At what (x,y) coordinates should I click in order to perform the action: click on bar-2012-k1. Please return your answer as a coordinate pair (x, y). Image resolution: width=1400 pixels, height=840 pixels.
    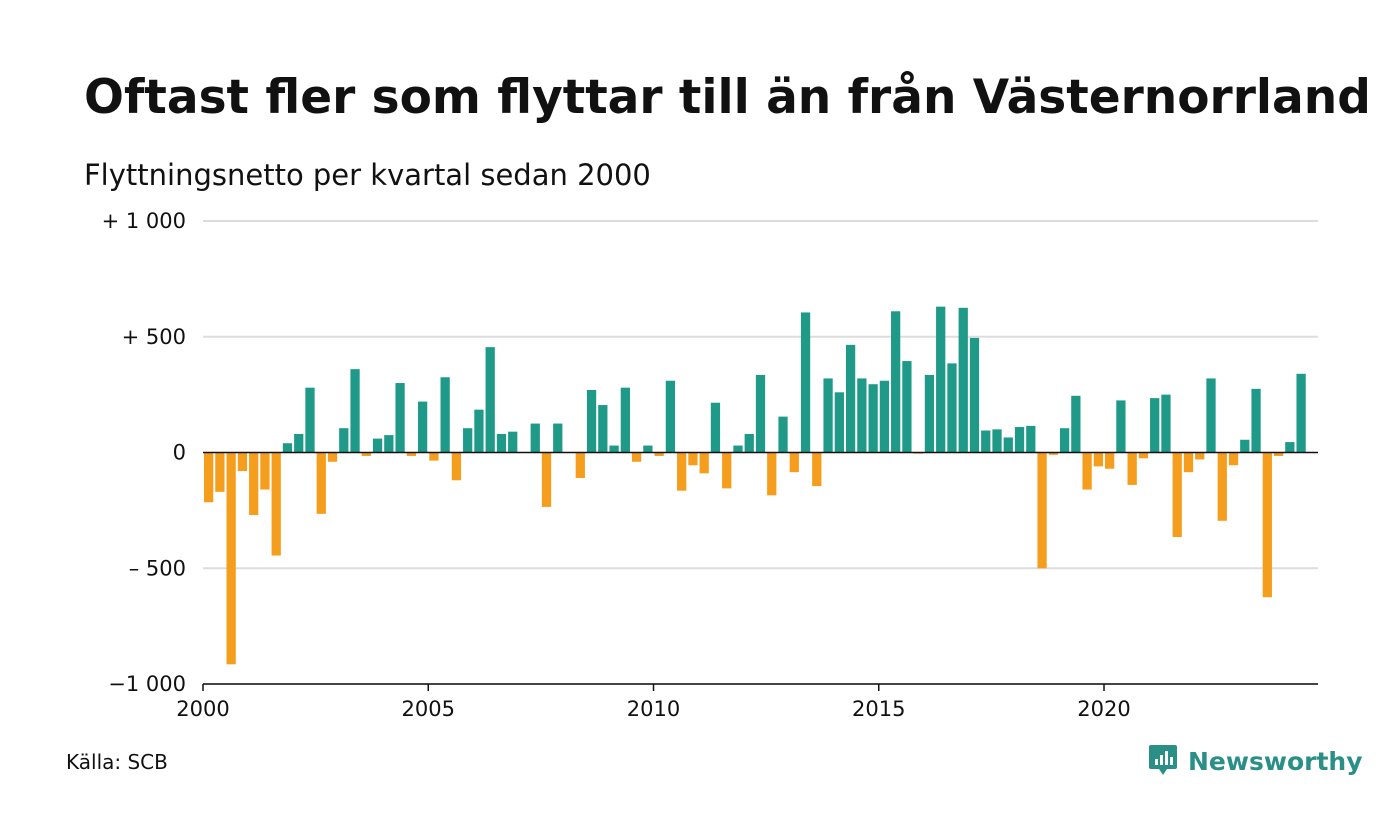
    Looking at the image, I should click on (749, 443).